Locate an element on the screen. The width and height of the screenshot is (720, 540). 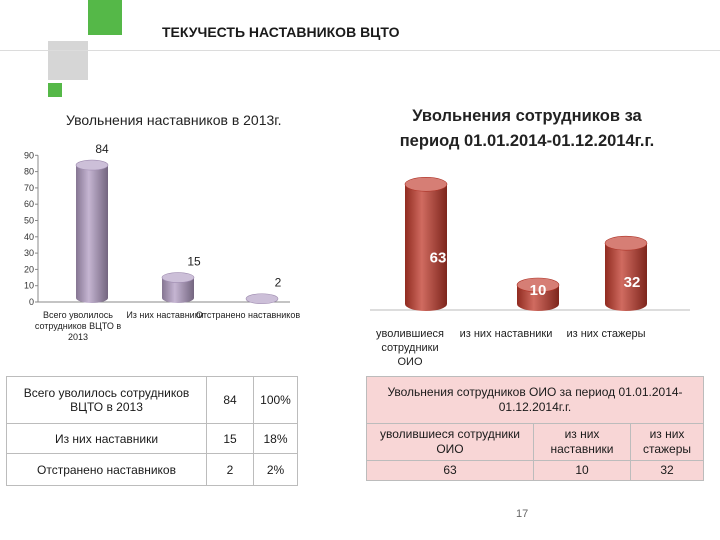
slide-title: ТЕКУЧЕСТЬ НАСТАВНИКОВ ВЦТО is located at coordinates (281, 32).